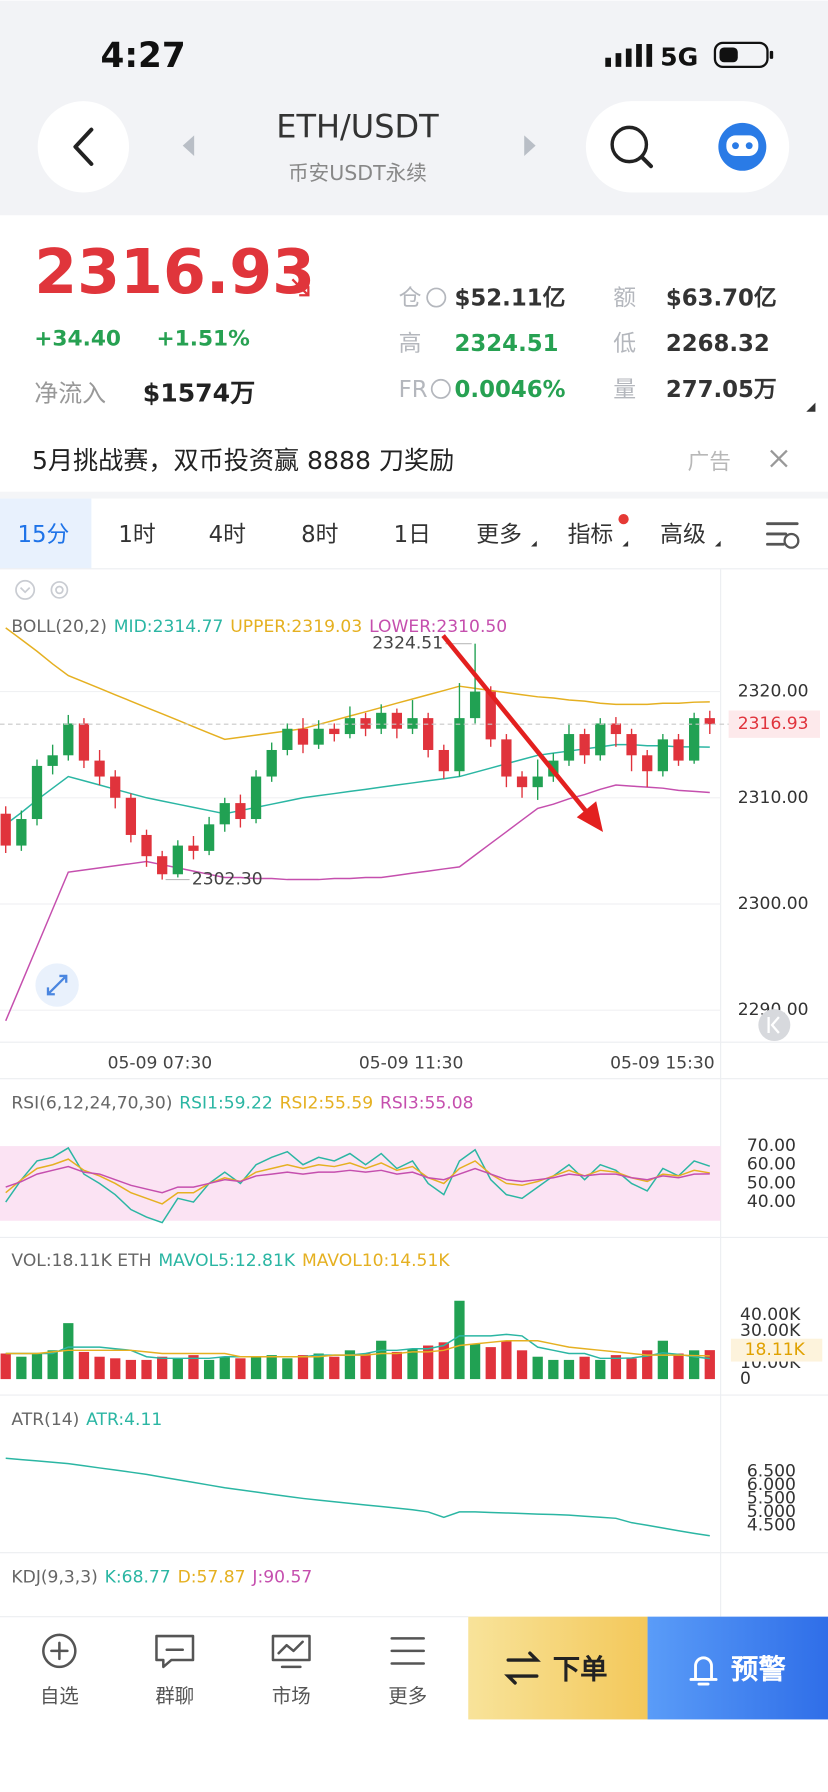  What do you see at coordinates (227, 1261) in the screenshot?
I see `legend-entry: MAVOL5:12.81K` at bounding box center [227, 1261].